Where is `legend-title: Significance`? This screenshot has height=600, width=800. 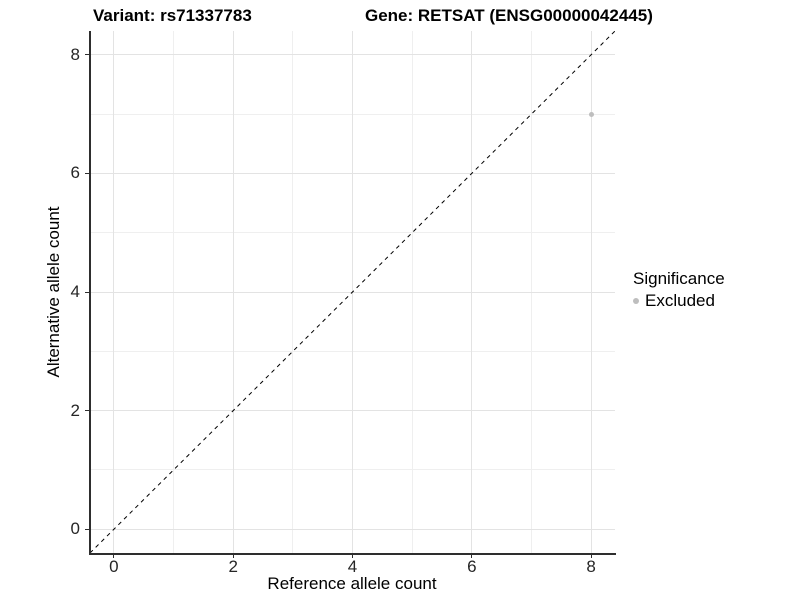 legend-title: Significance is located at coordinates (679, 278).